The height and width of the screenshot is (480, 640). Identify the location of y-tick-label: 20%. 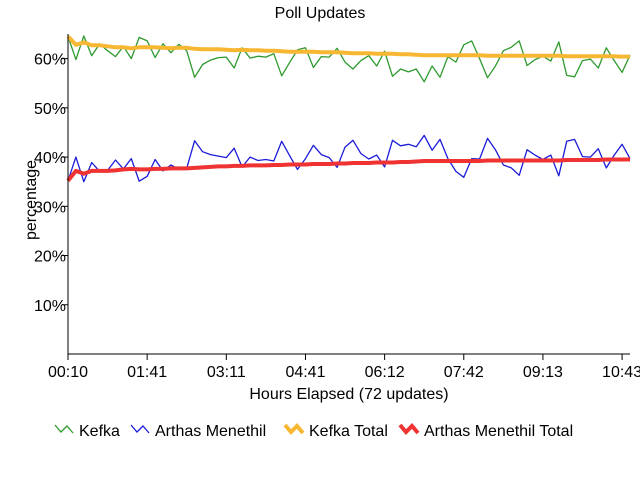
(50, 257).